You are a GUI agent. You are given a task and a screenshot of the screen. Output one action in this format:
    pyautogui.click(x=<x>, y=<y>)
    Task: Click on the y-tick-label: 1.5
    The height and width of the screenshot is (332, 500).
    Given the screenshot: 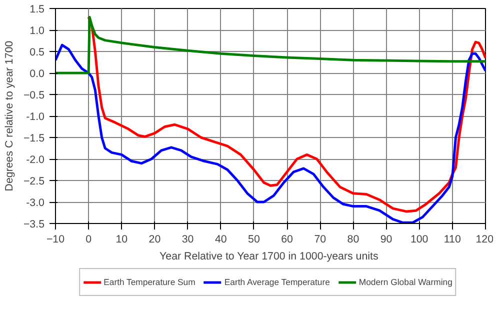 What is the action you would take?
    pyautogui.click(x=37, y=10)
    